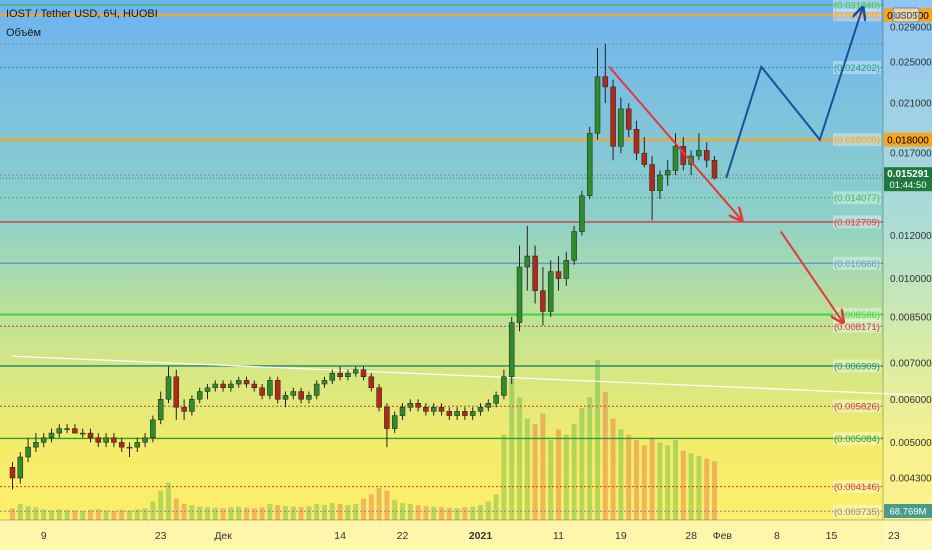  I want to click on price-tick: 0.021000, so click(911, 104).